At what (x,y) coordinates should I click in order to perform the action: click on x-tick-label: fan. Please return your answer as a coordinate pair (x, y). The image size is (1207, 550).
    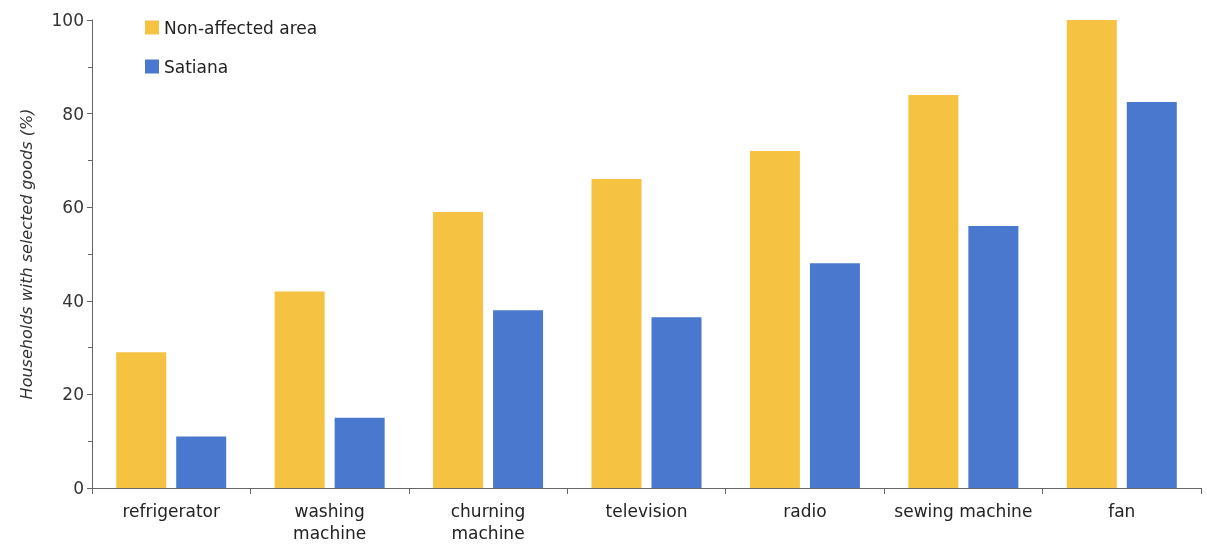
    Looking at the image, I should click on (1122, 511).